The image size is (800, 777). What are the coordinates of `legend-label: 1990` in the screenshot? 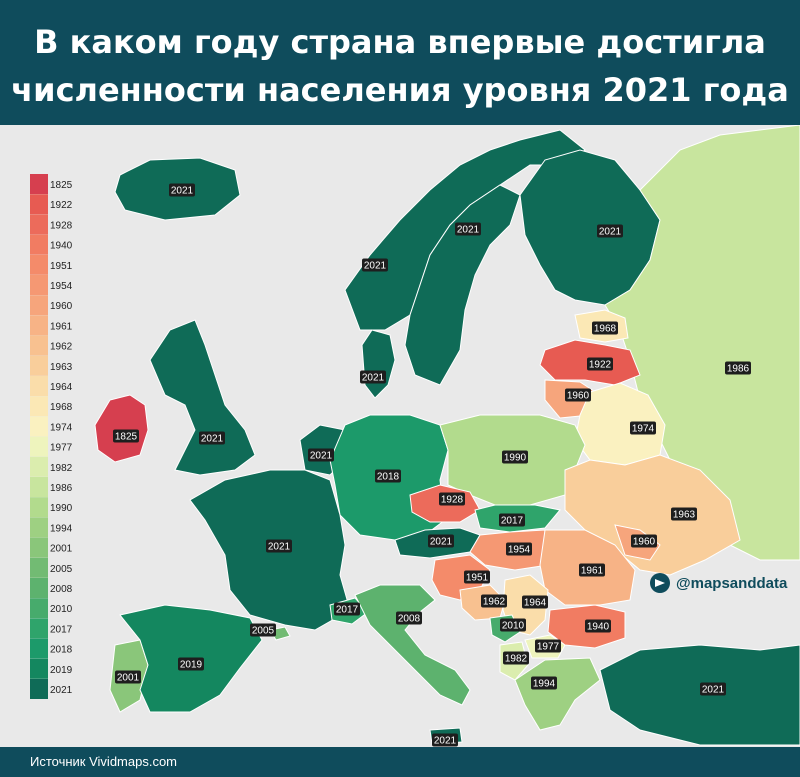 It's located at (61, 508).